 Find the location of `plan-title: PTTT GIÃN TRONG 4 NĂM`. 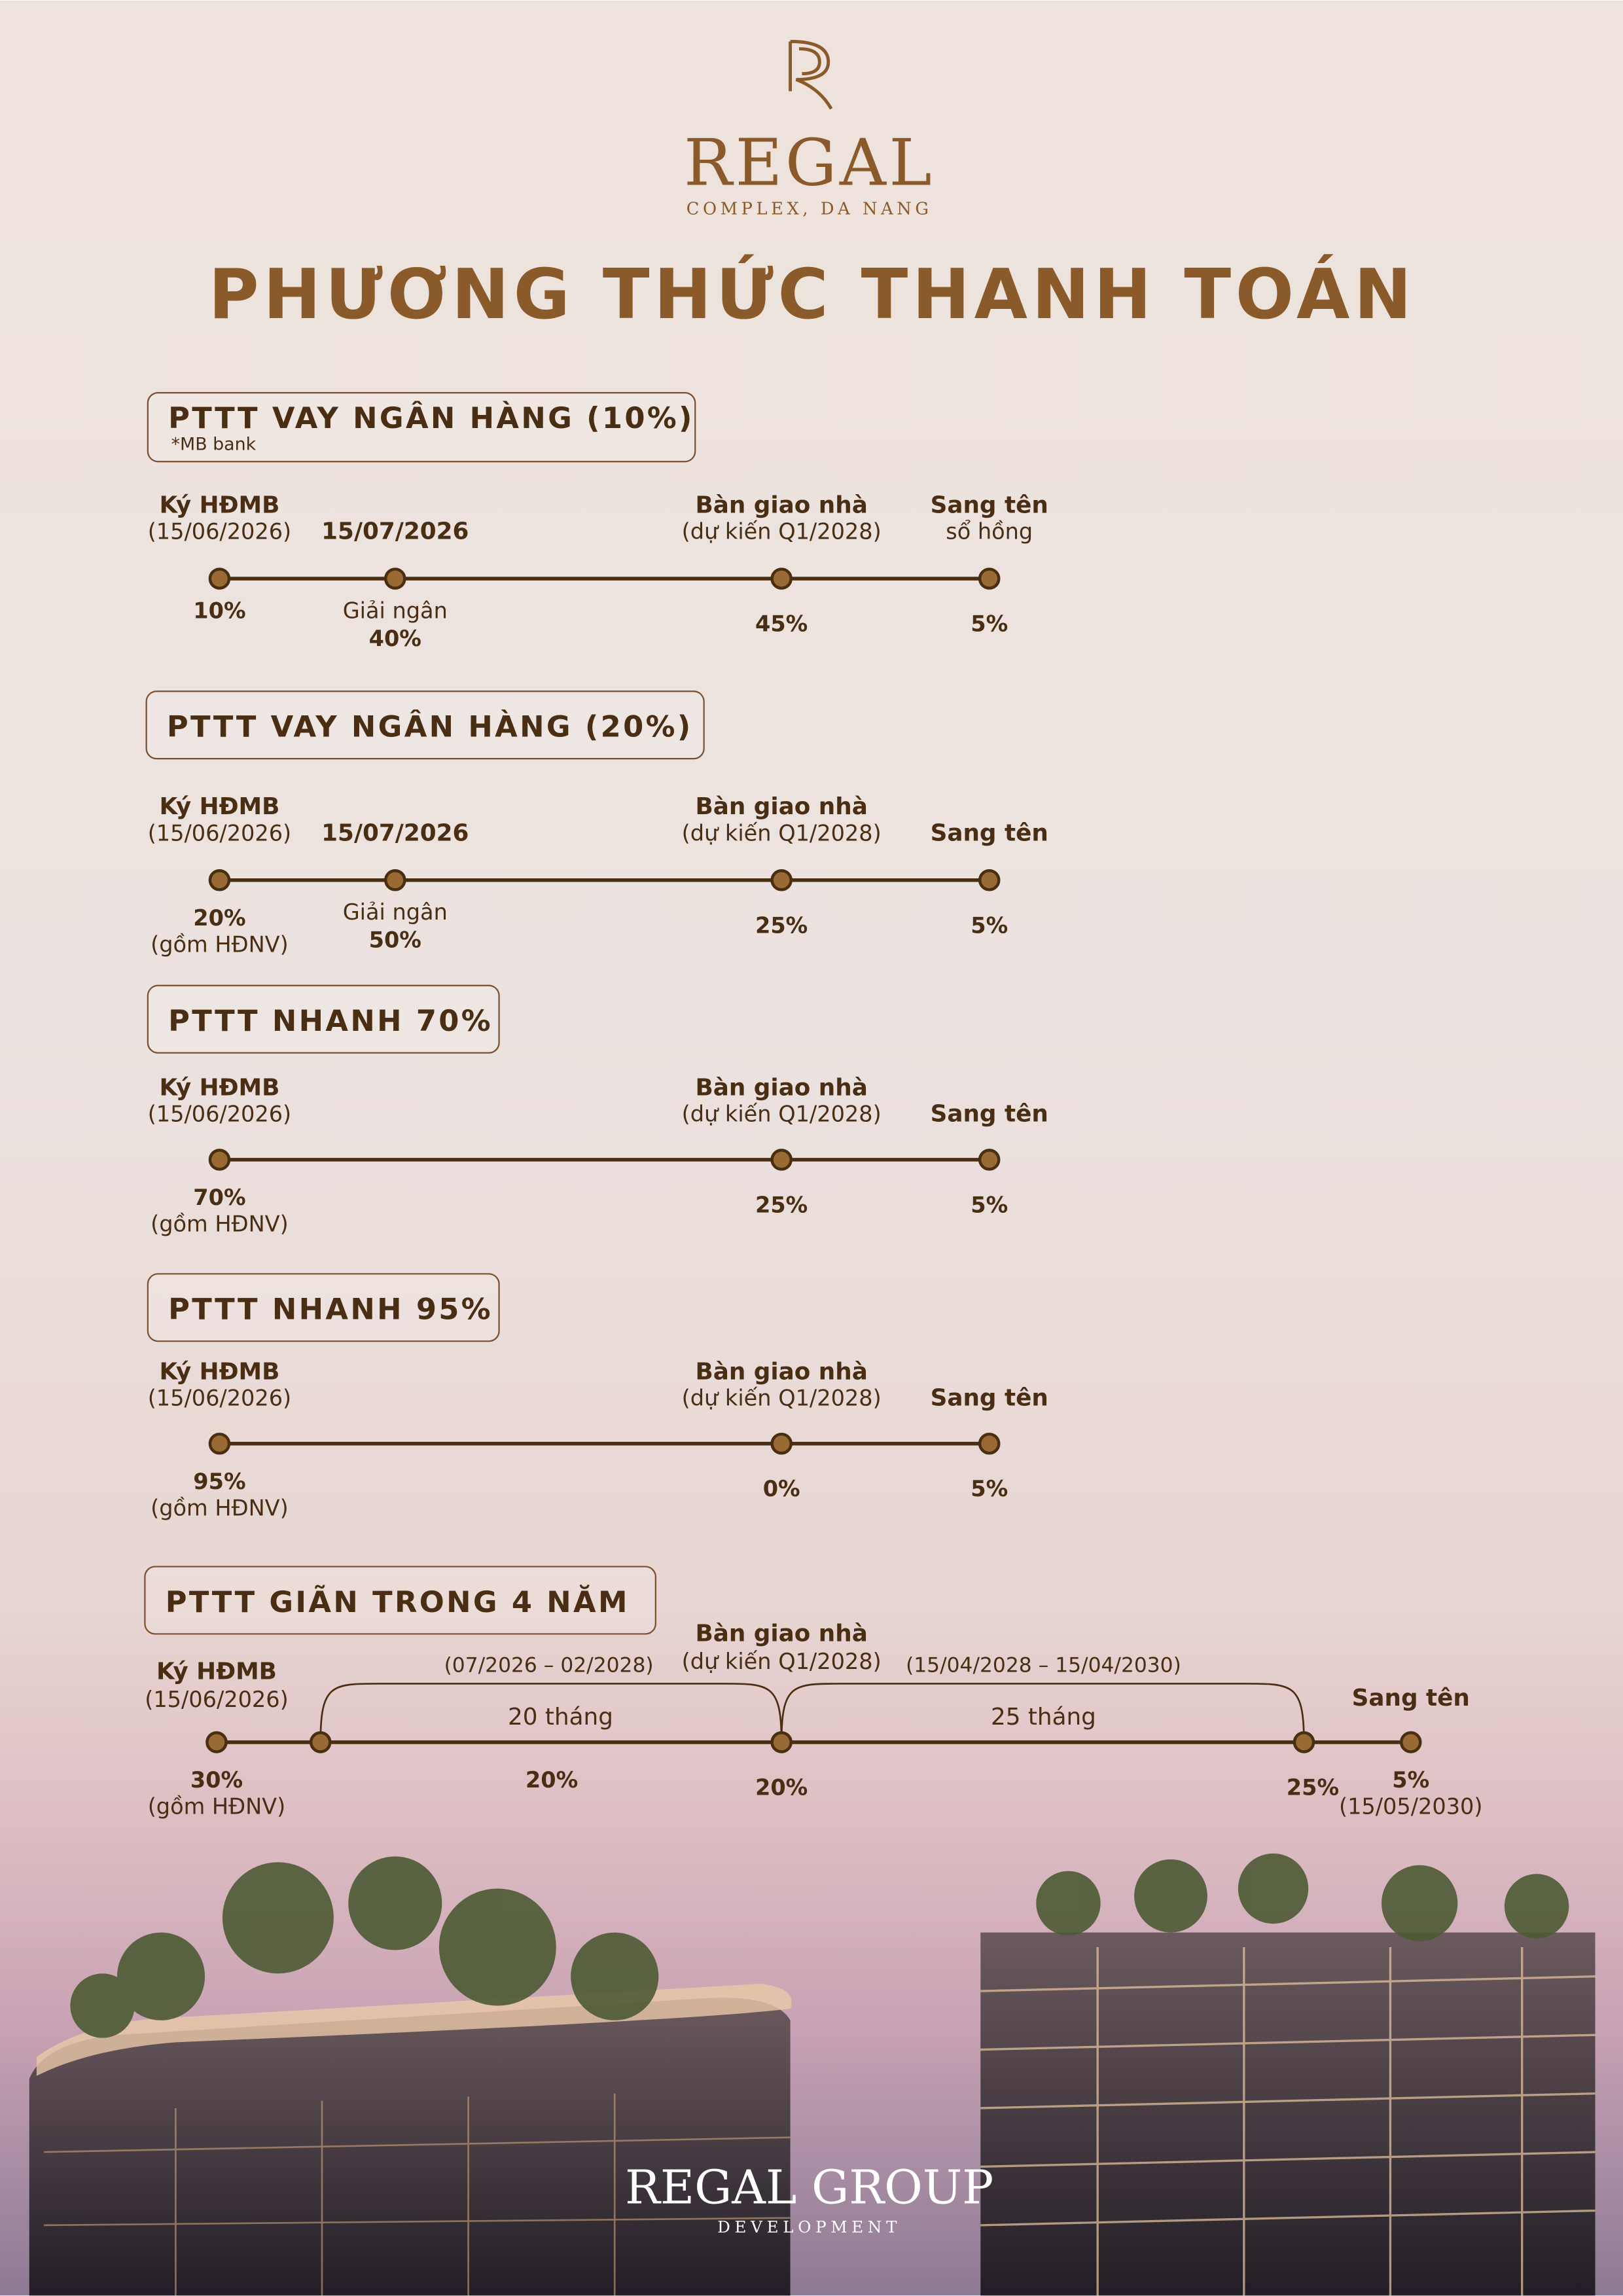

plan-title: PTTT GIÃN TRONG 4 NĂM is located at coordinates (398, 1602).